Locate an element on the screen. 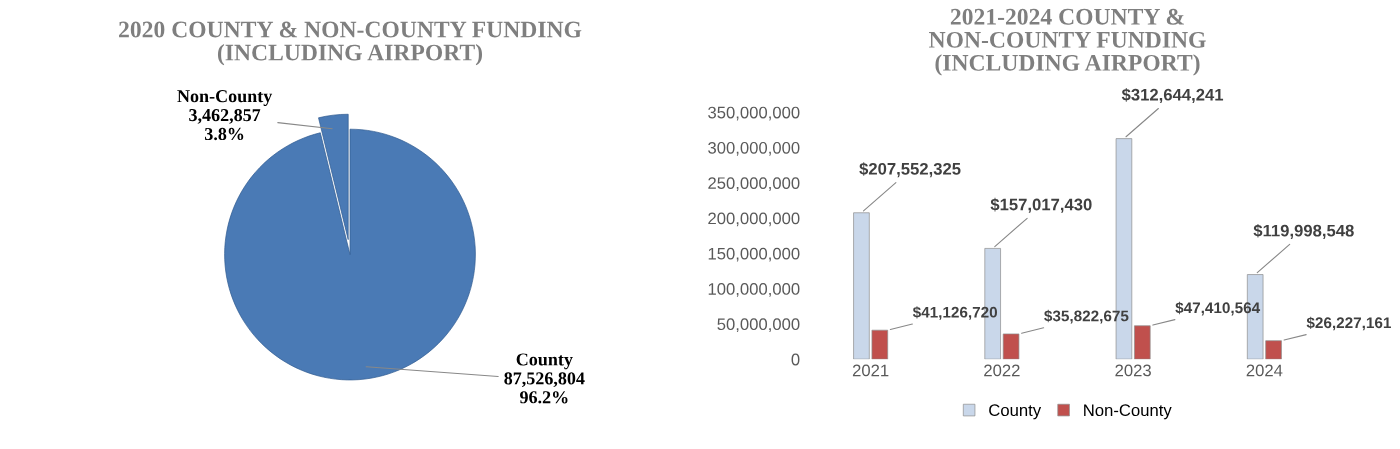 The image size is (1400, 449). data-label: 87,526,804 96.2% is located at coordinates (544, 388).